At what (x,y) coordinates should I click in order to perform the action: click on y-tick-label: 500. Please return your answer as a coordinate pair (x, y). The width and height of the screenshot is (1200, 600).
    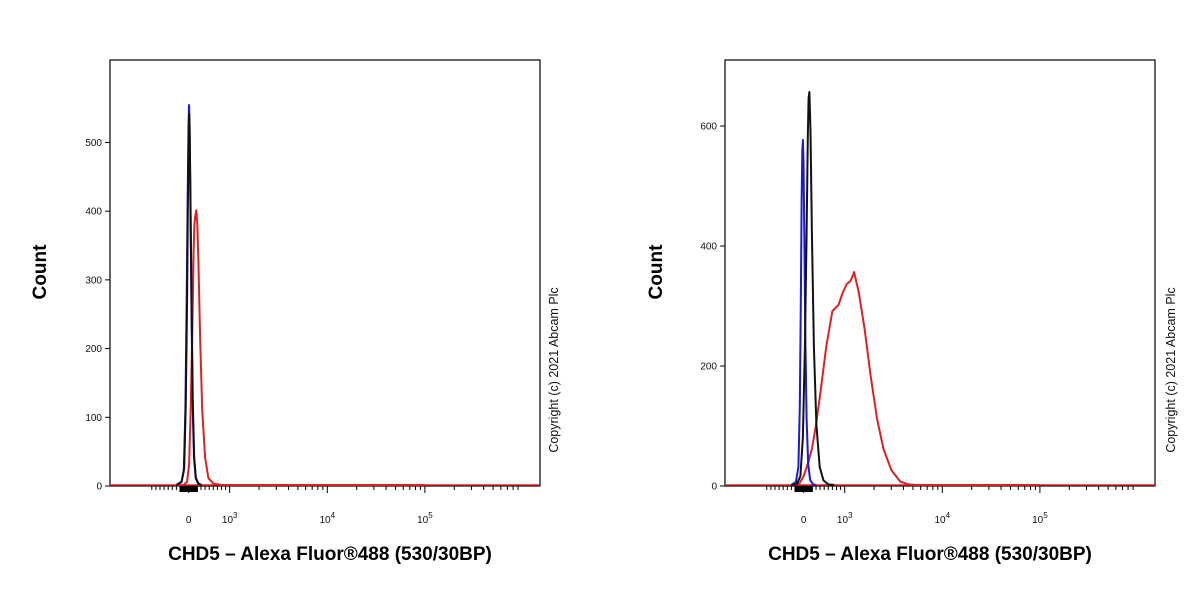
    Looking at the image, I should click on (93, 143).